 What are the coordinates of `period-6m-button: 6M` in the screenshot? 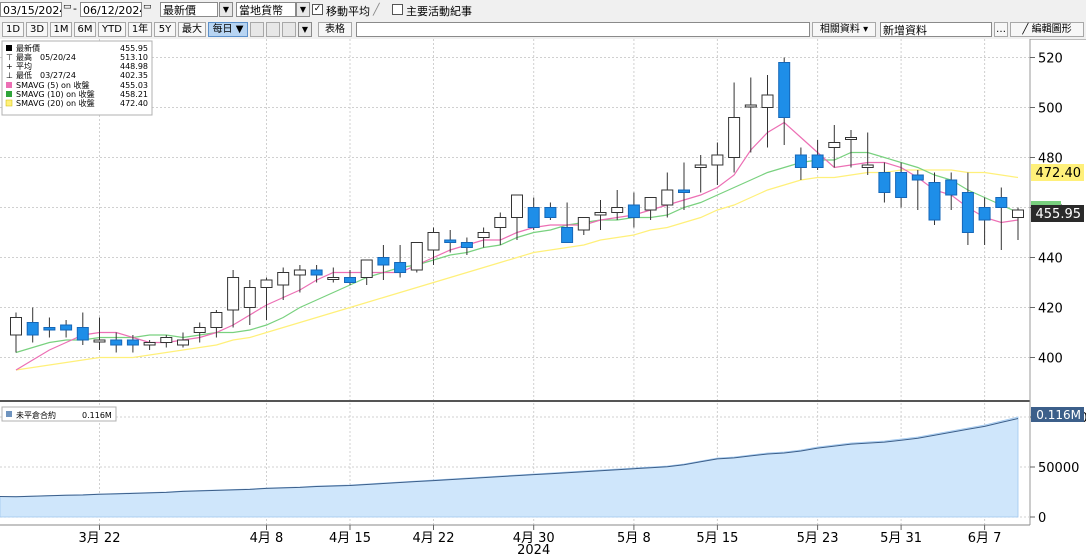 It's located at (85, 29).